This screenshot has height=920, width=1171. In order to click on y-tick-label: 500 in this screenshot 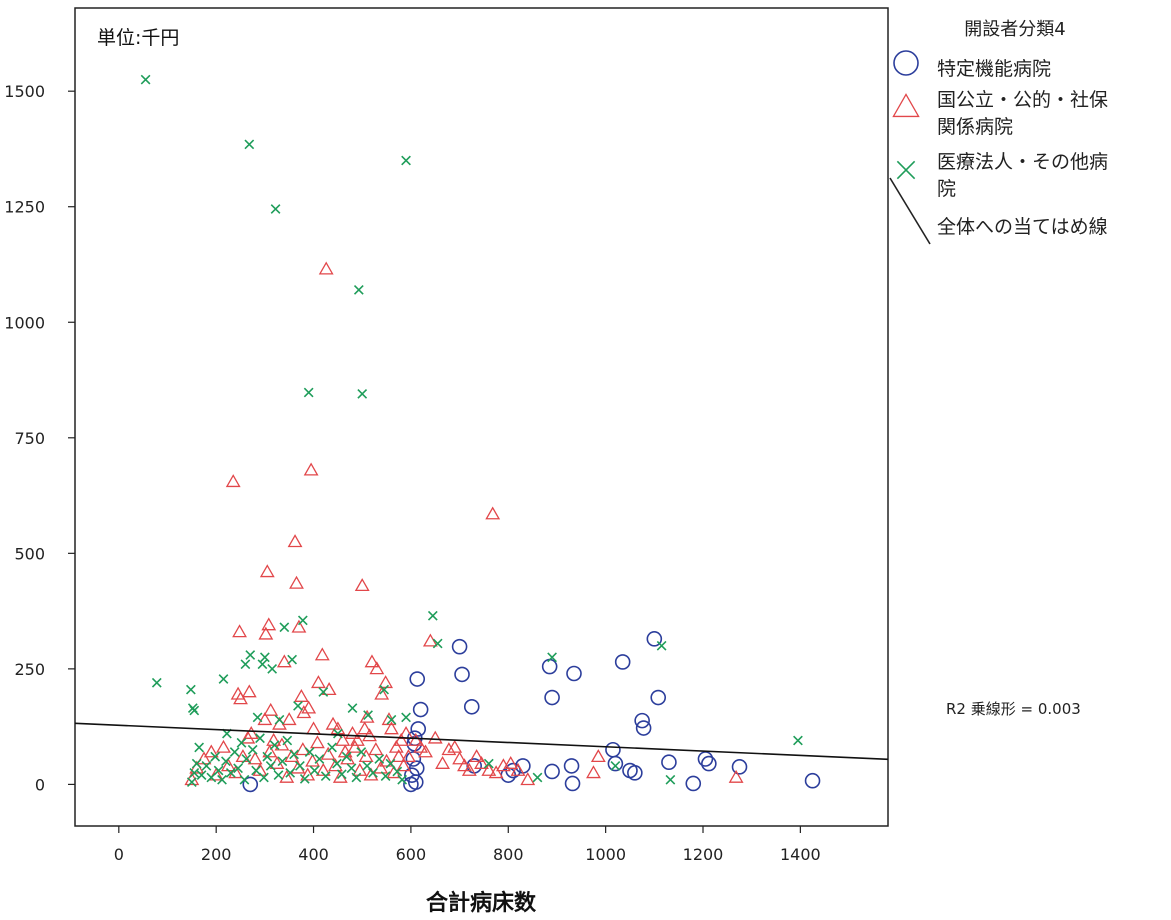, I will do `click(29, 553)`.